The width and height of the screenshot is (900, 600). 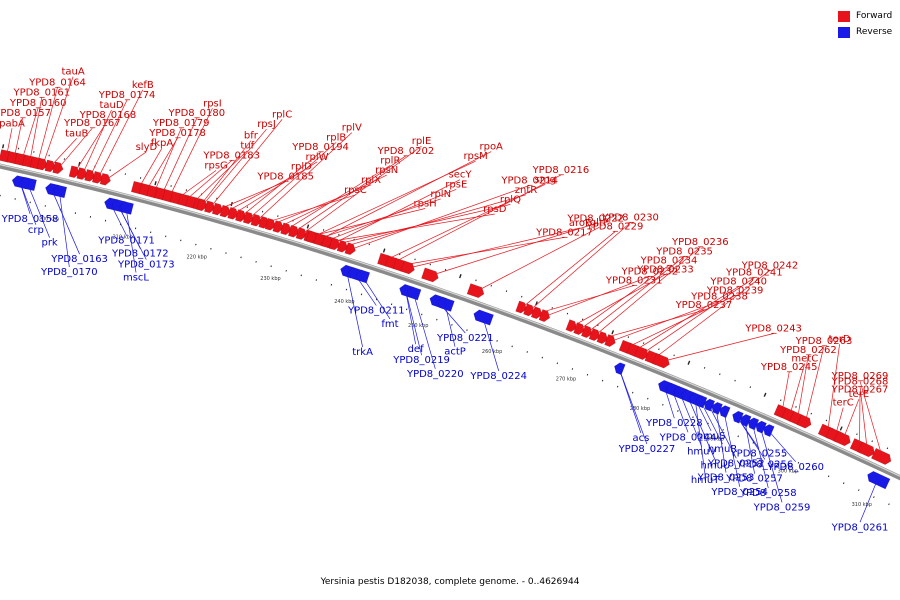 What do you see at coordinates (862, 505) in the screenshot?
I see `tick-label: 310 kbp` at bounding box center [862, 505].